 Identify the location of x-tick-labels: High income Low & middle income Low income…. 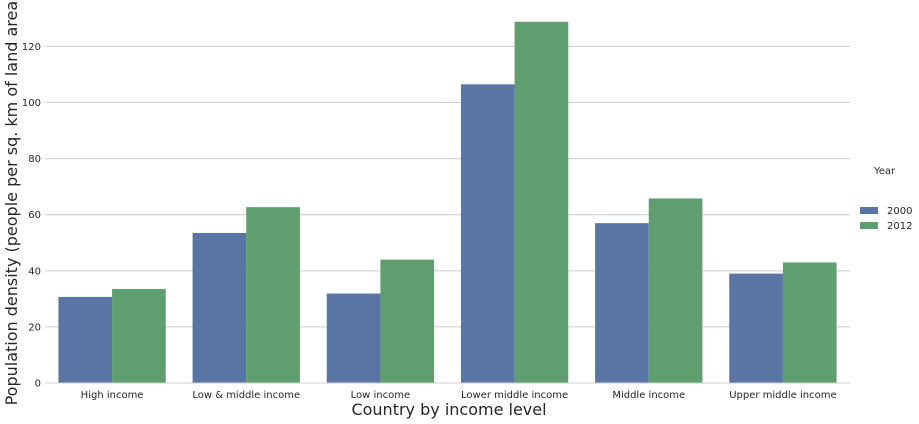
(459, 395).